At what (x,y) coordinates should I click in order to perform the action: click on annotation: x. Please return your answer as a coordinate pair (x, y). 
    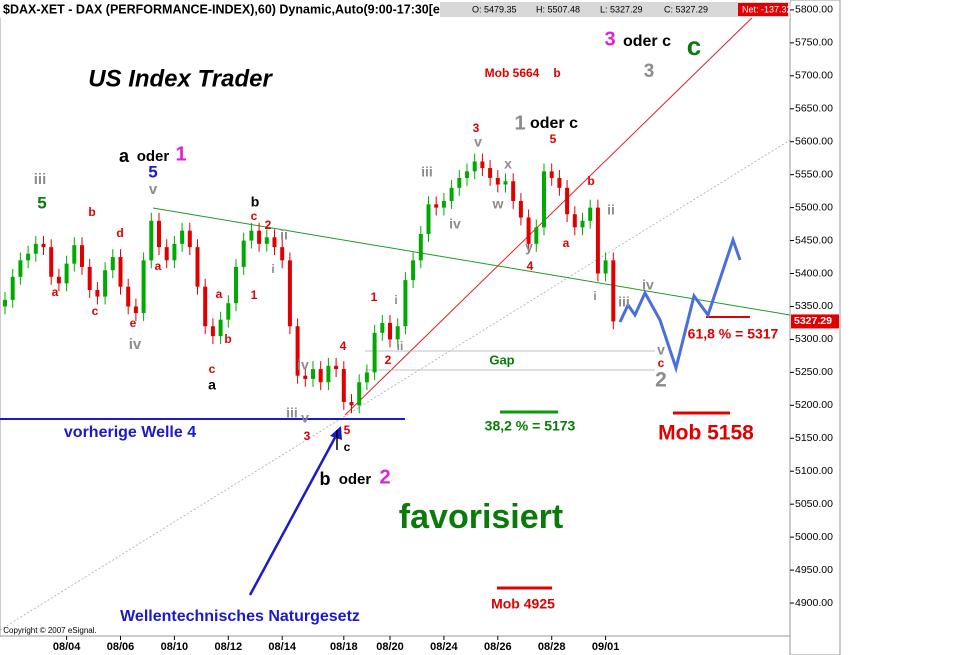
    Looking at the image, I should click on (508, 164).